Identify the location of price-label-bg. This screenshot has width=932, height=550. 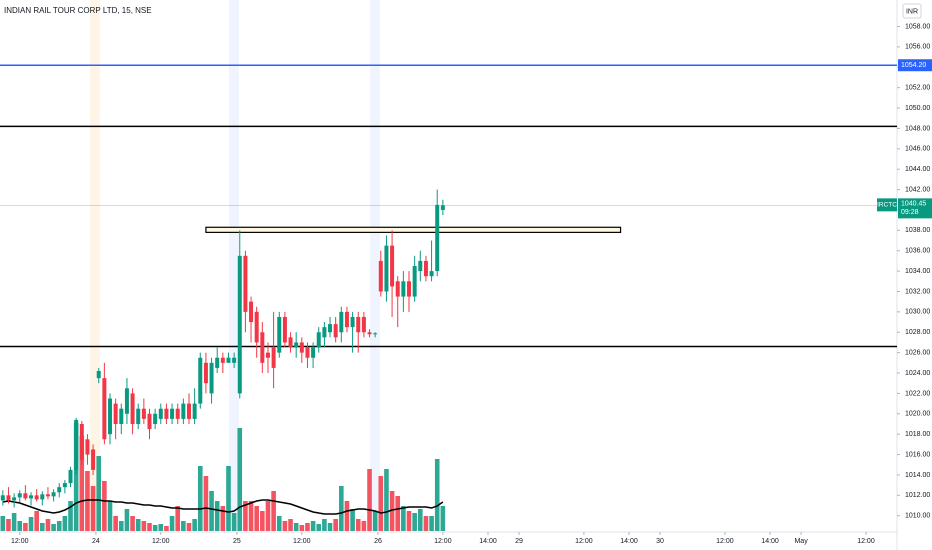
(915, 65).